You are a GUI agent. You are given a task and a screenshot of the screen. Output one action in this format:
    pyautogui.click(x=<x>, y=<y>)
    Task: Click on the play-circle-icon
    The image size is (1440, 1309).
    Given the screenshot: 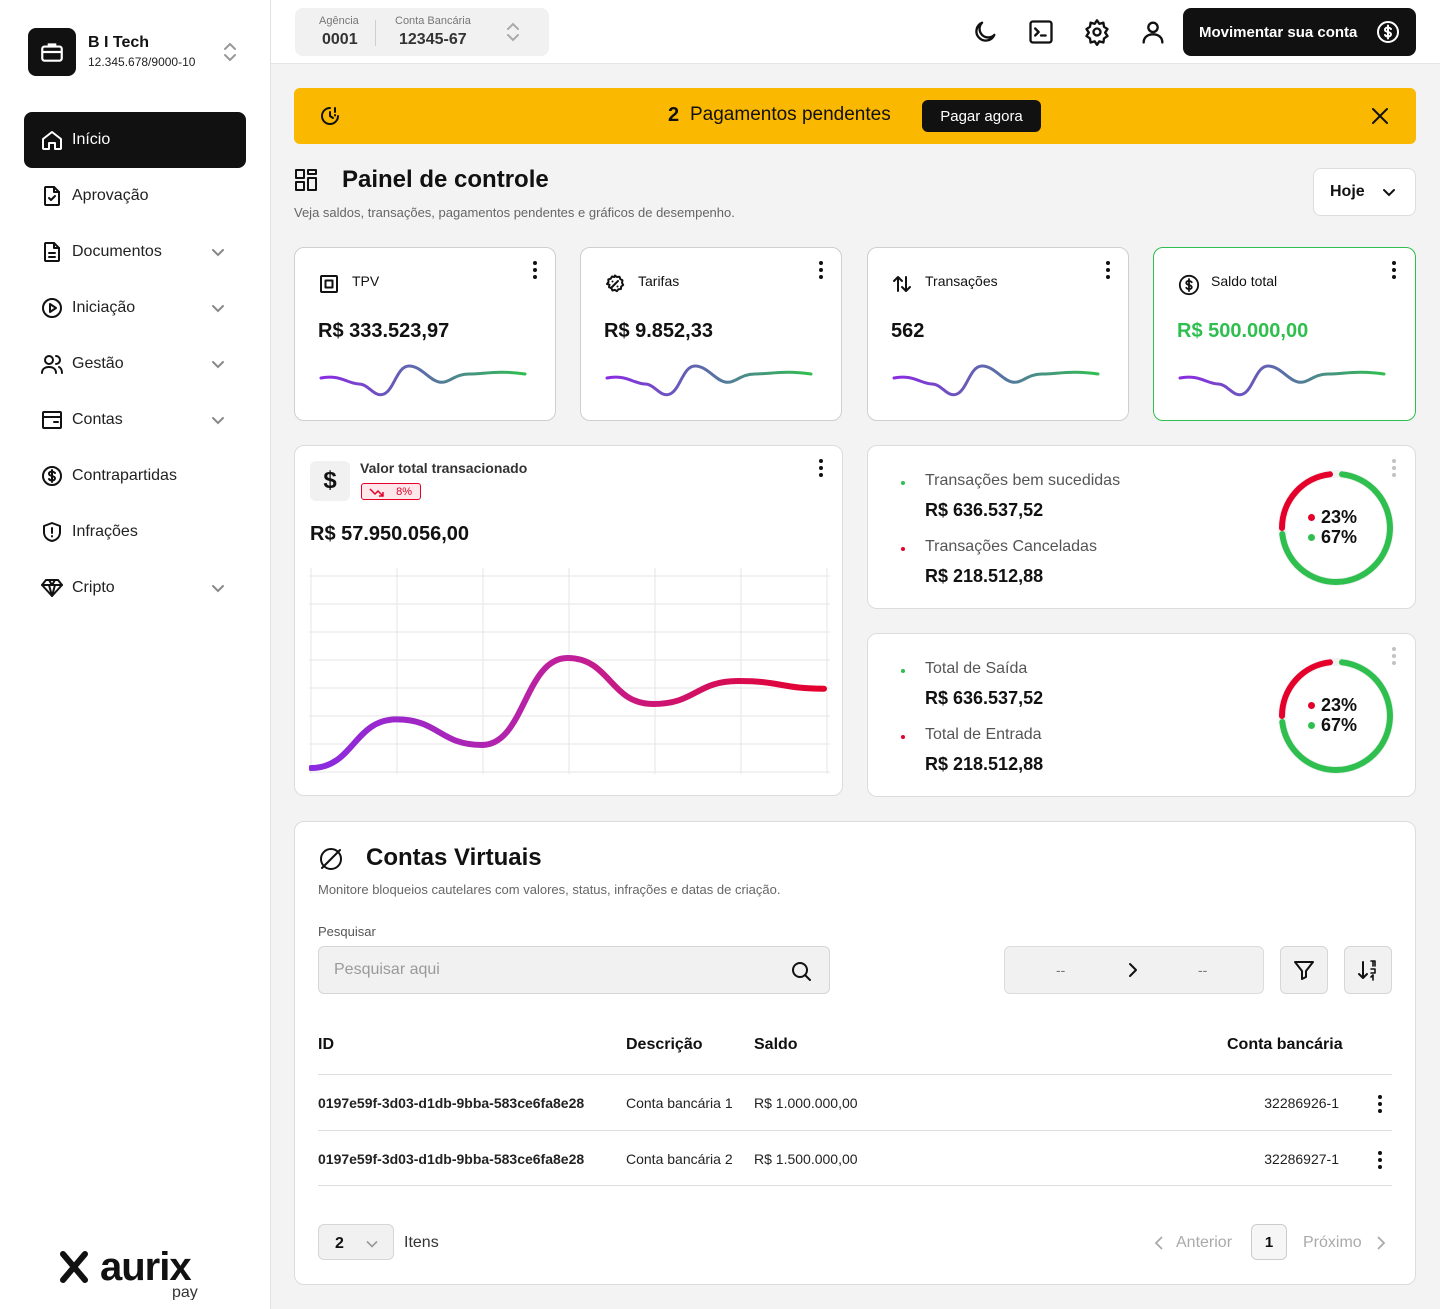 What is the action you would take?
    pyautogui.click(x=52, y=308)
    